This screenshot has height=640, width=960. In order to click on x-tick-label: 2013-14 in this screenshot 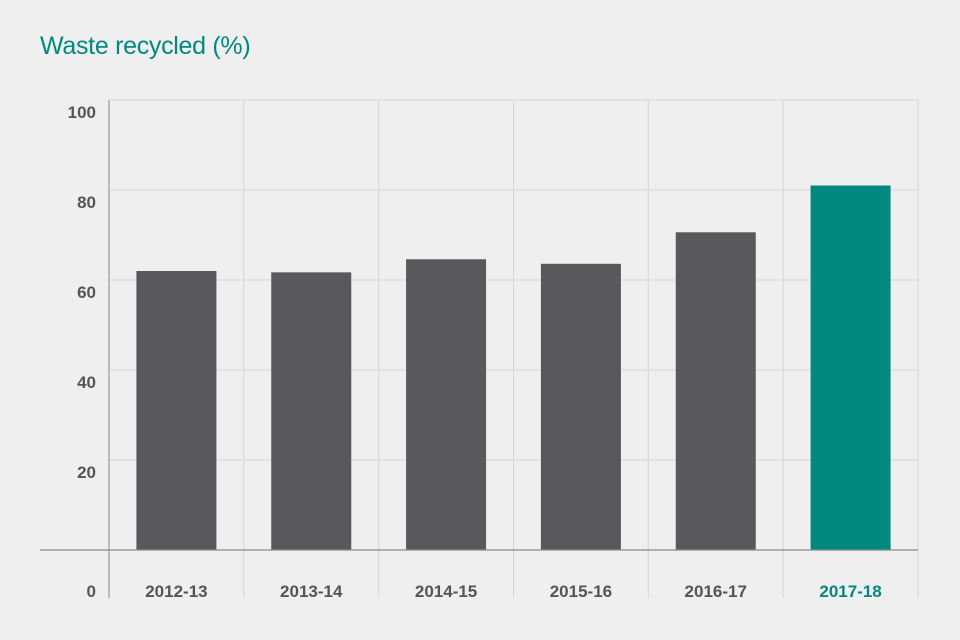, I will do `click(311, 591)`.